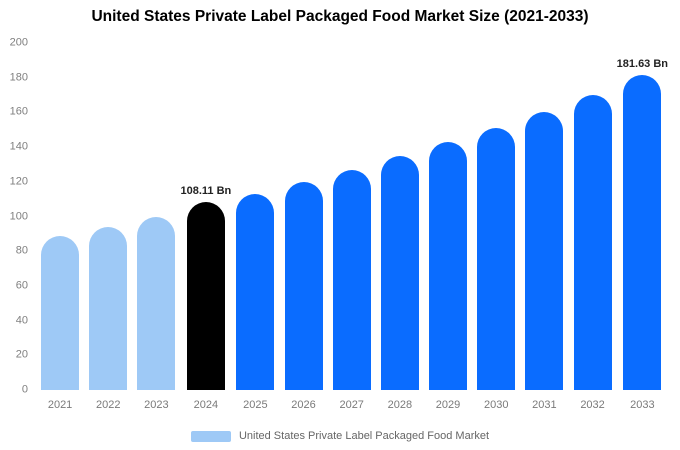 The image size is (680, 450). Describe the element at coordinates (544, 405) in the screenshot. I see `x-tick-label: 2031` at that location.